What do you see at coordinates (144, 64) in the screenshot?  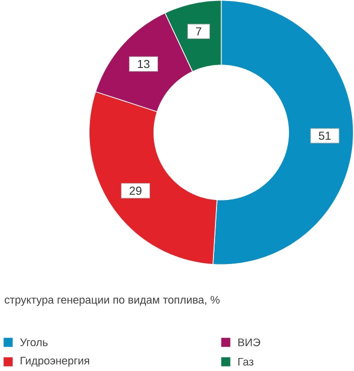 I see `data-label: 13` at bounding box center [144, 64].